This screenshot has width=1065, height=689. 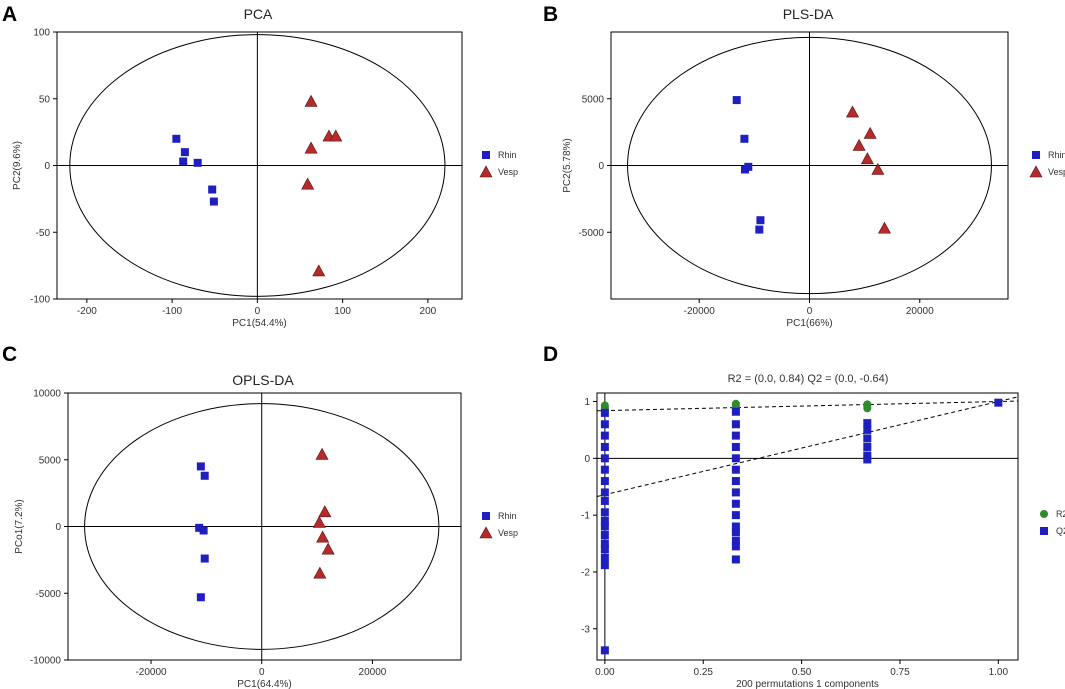 I want to click on y-tick-label: -100, so click(x=40, y=300).